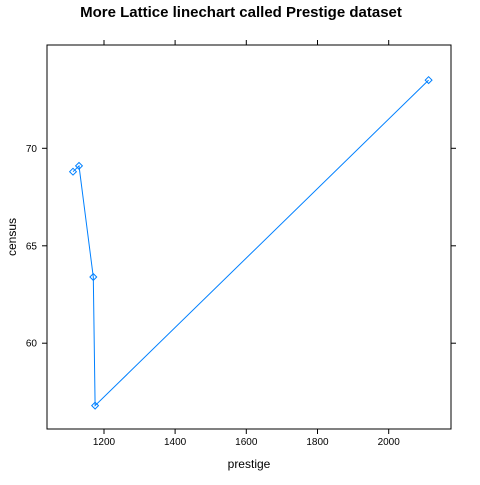 The height and width of the screenshot is (485, 480). I want to click on x-axis-title: prestige, so click(249, 464).